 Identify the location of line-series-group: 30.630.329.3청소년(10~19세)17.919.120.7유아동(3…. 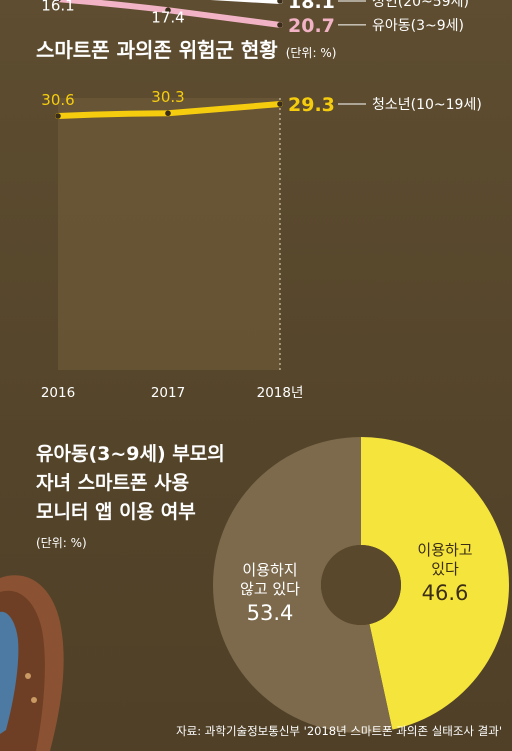
(261, 59).